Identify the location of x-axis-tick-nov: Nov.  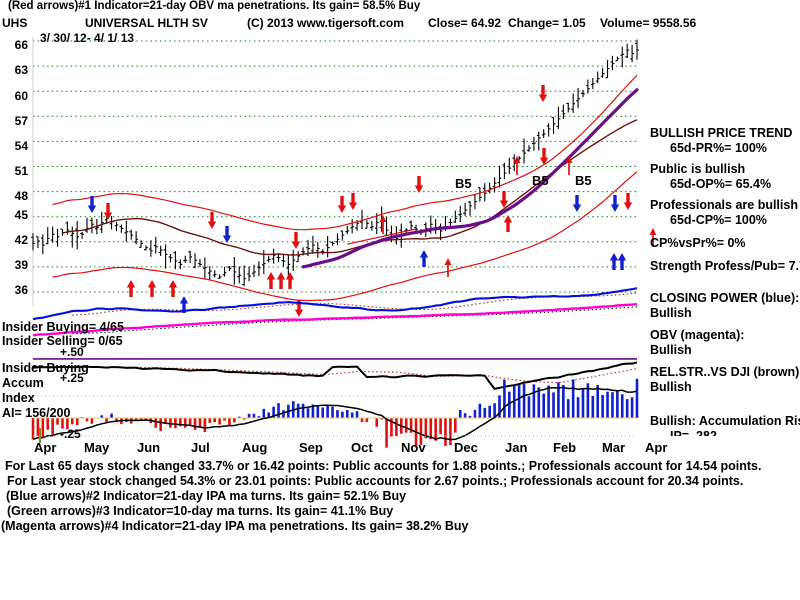
(413, 447).